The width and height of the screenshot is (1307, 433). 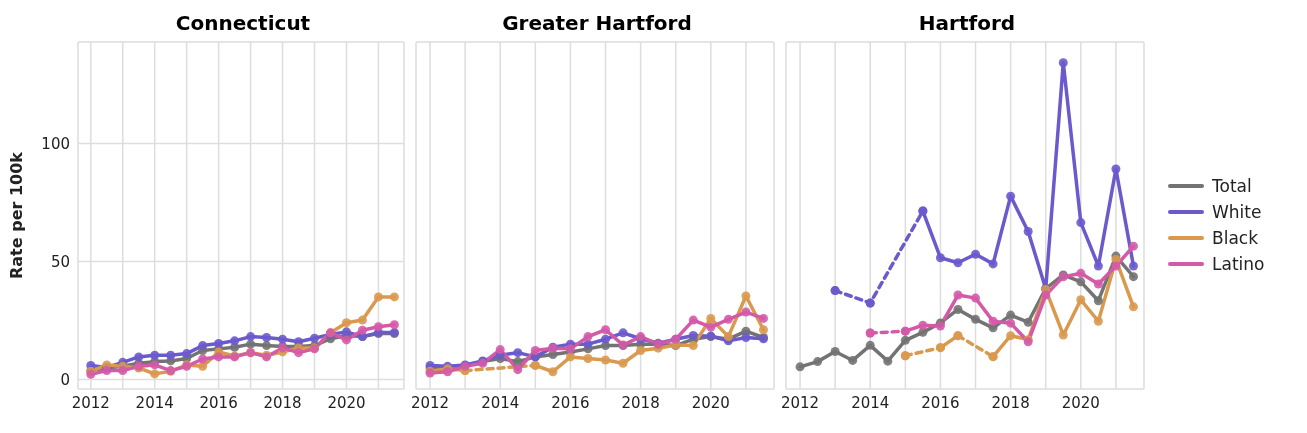 What do you see at coordinates (243, 23) in the screenshot?
I see `chart-title: Connecticut` at bounding box center [243, 23].